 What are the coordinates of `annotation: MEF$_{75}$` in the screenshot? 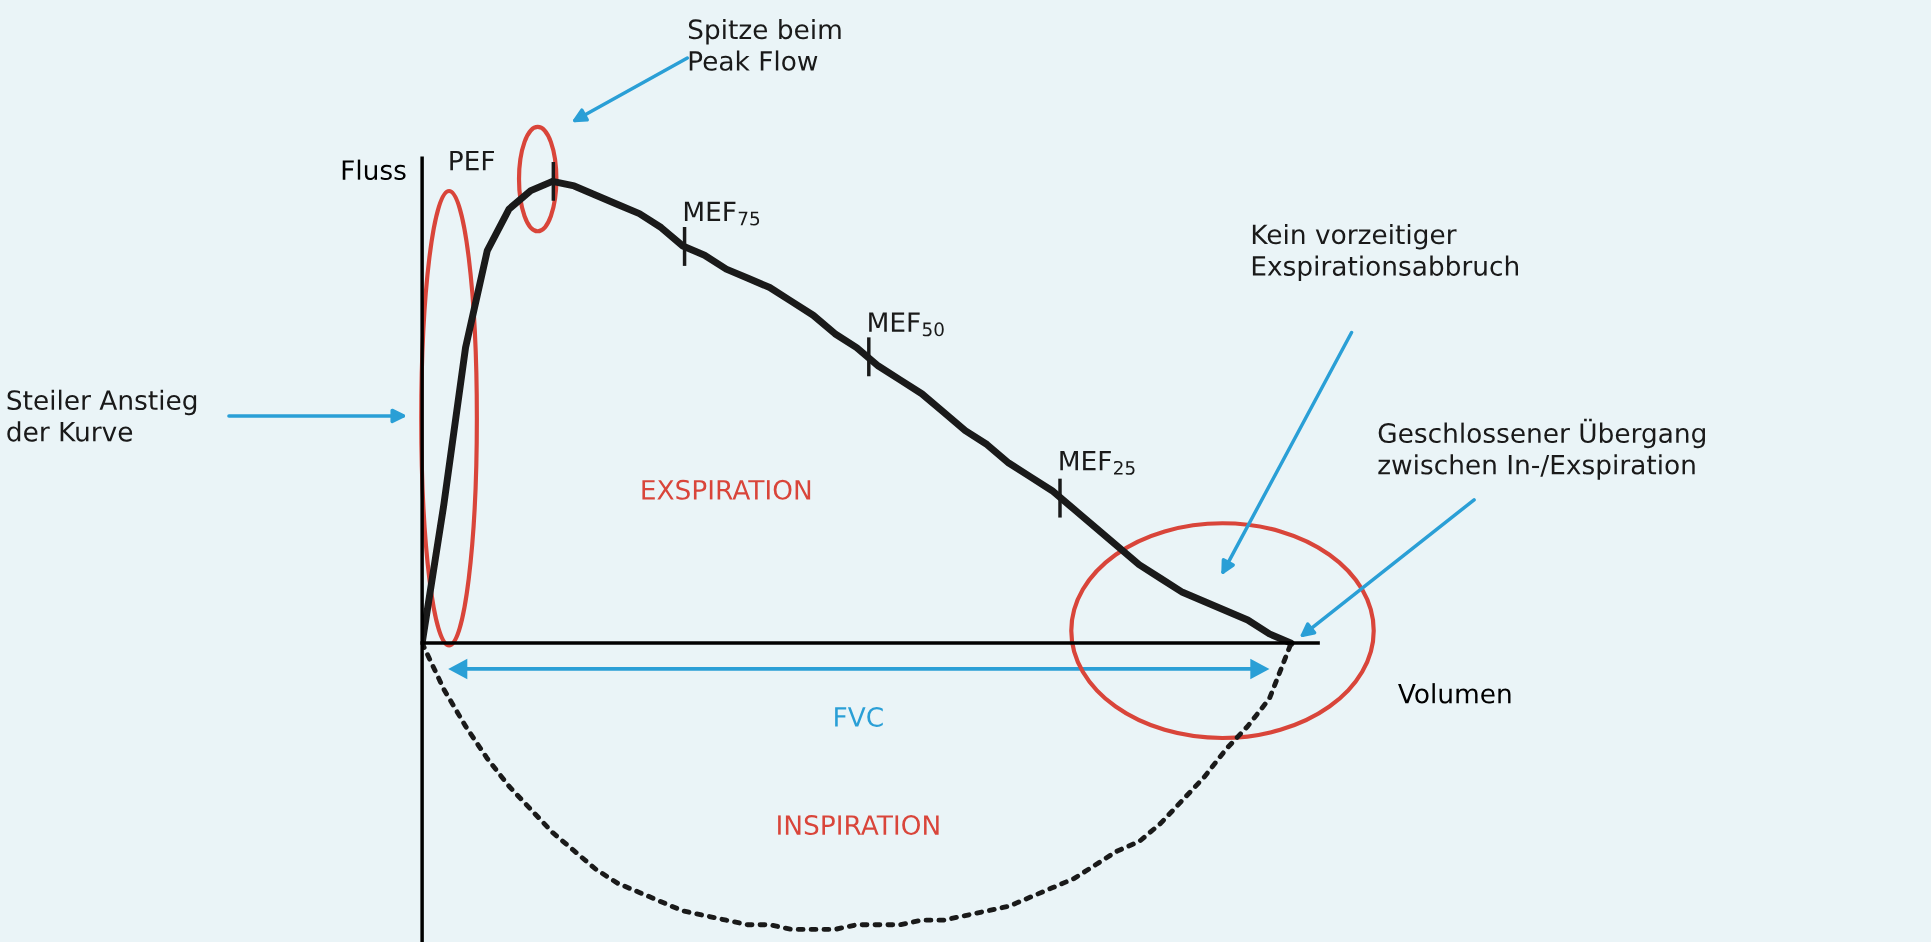 It's located at (722, 213).